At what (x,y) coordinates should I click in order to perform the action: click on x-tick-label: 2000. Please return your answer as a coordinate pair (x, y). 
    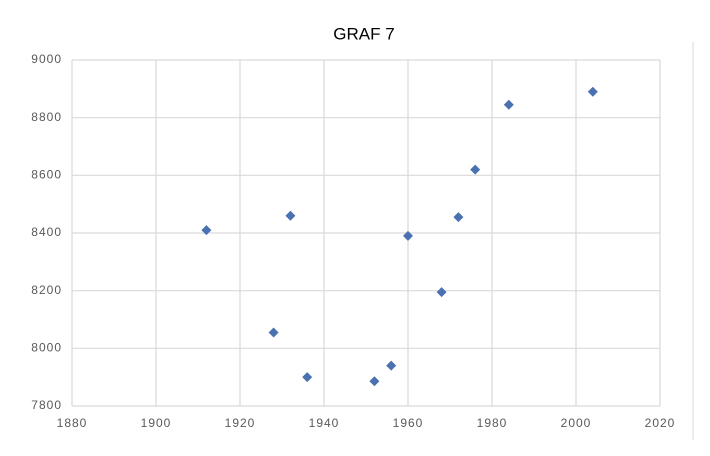
    Looking at the image, I should click on (576, 423).